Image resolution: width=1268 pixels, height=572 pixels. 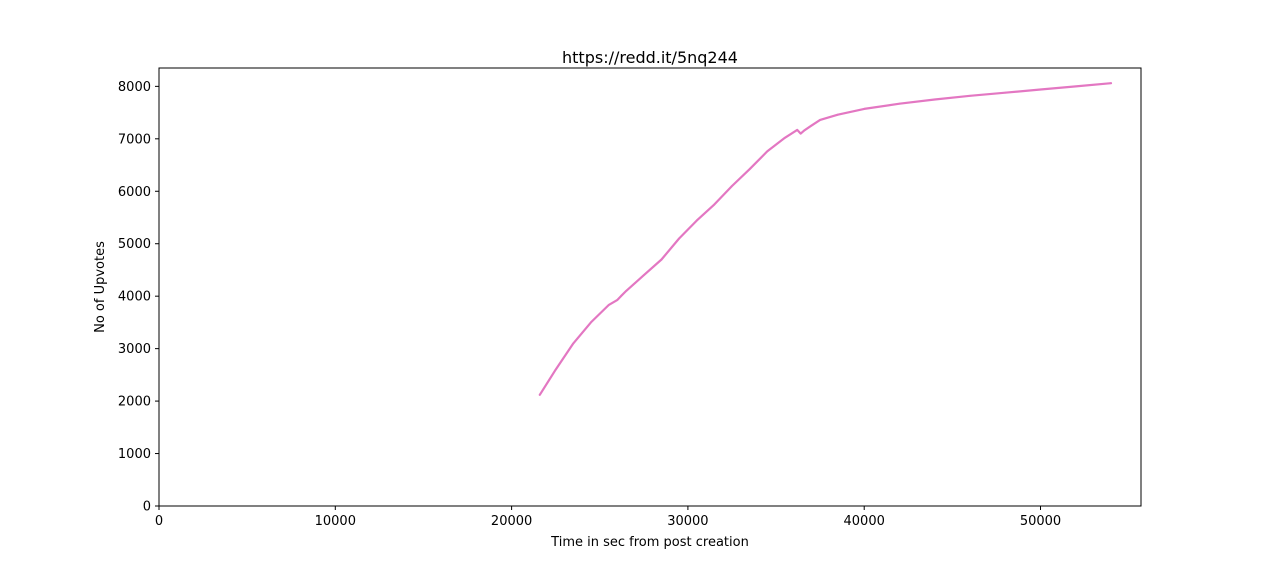 What do you see at coordinates (134, 402) in the screenshot?
I see `y-tick-label: 2000` at bounding box center [134, 402].